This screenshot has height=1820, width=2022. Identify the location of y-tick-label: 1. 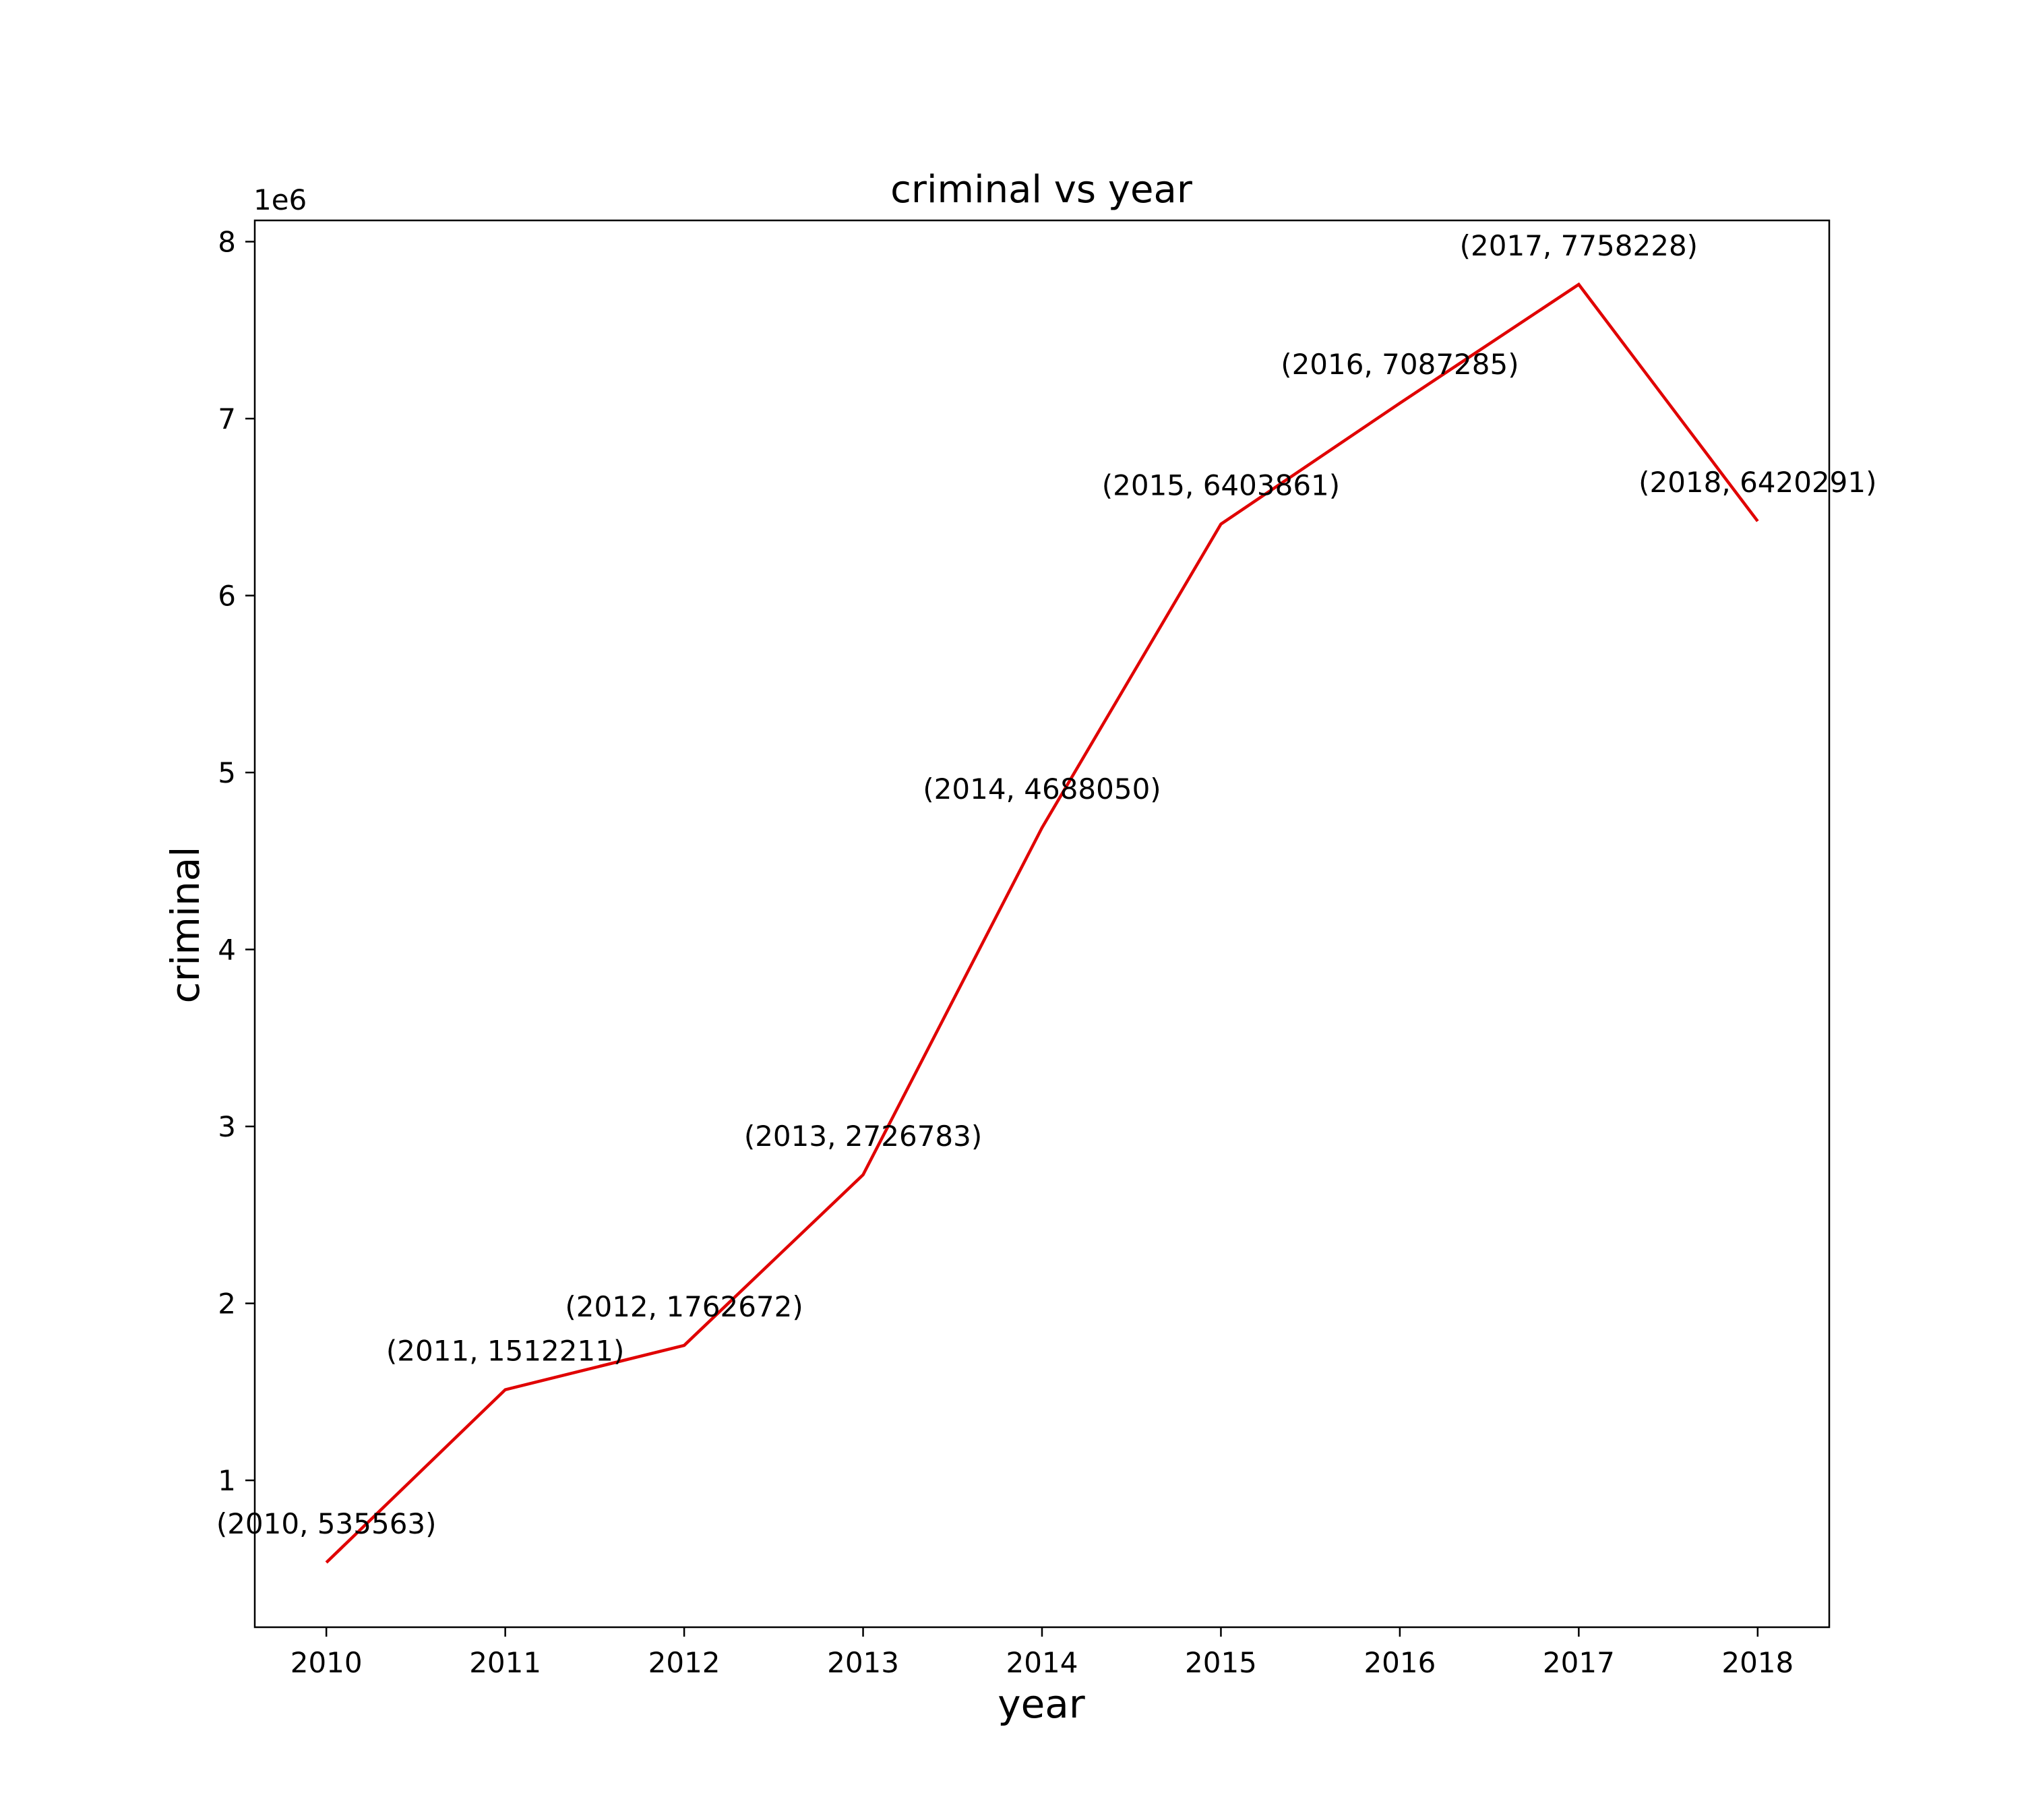
(227, 1480).